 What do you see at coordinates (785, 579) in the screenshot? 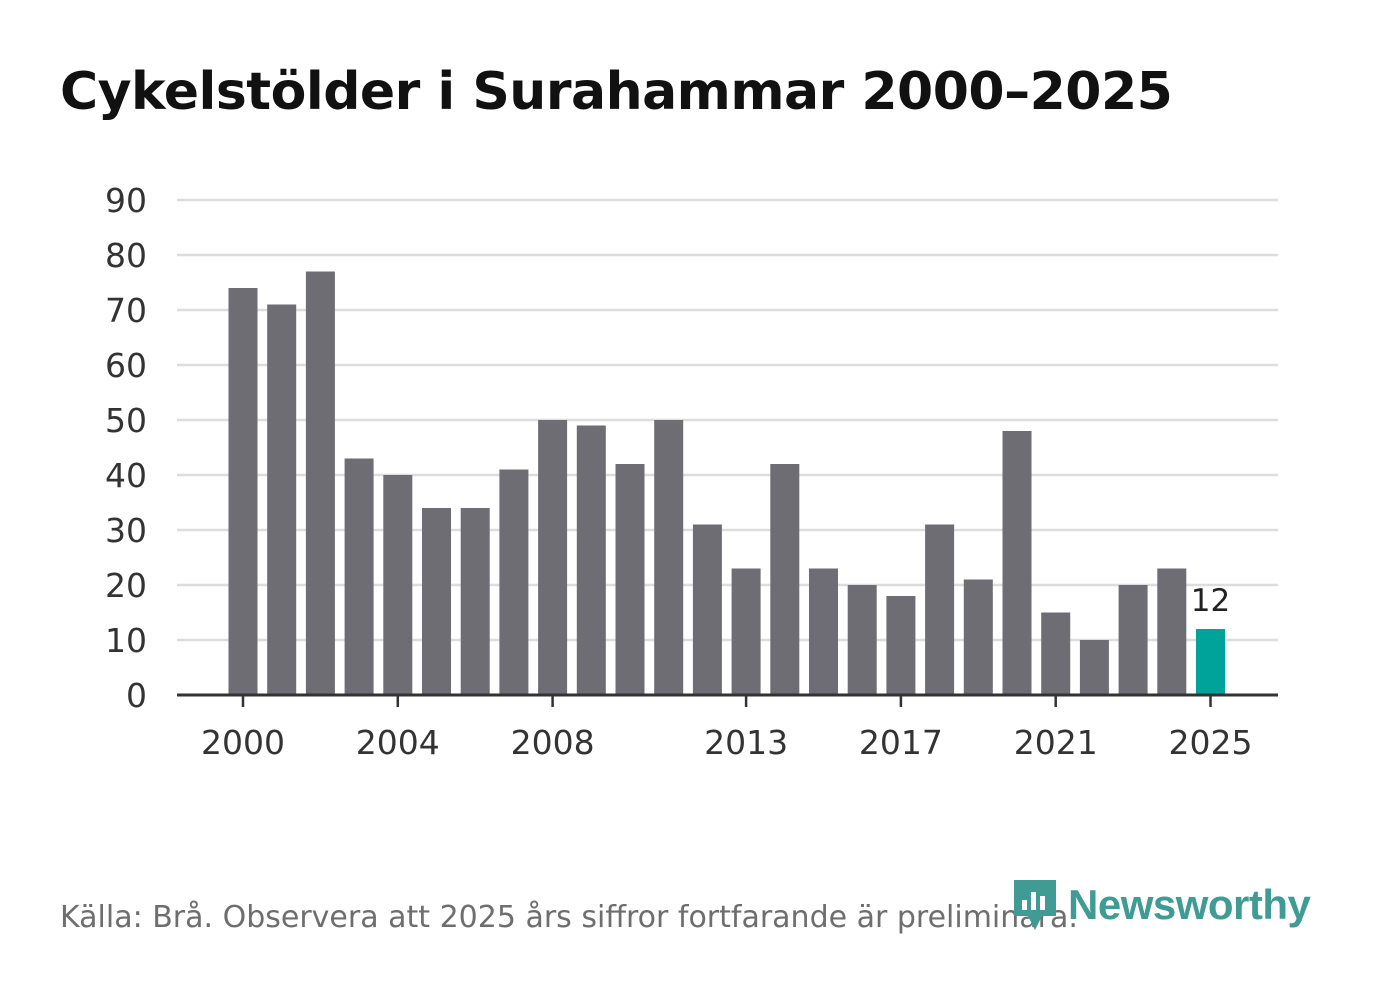
I see `bar-2014` at bounding box center [785, 579].